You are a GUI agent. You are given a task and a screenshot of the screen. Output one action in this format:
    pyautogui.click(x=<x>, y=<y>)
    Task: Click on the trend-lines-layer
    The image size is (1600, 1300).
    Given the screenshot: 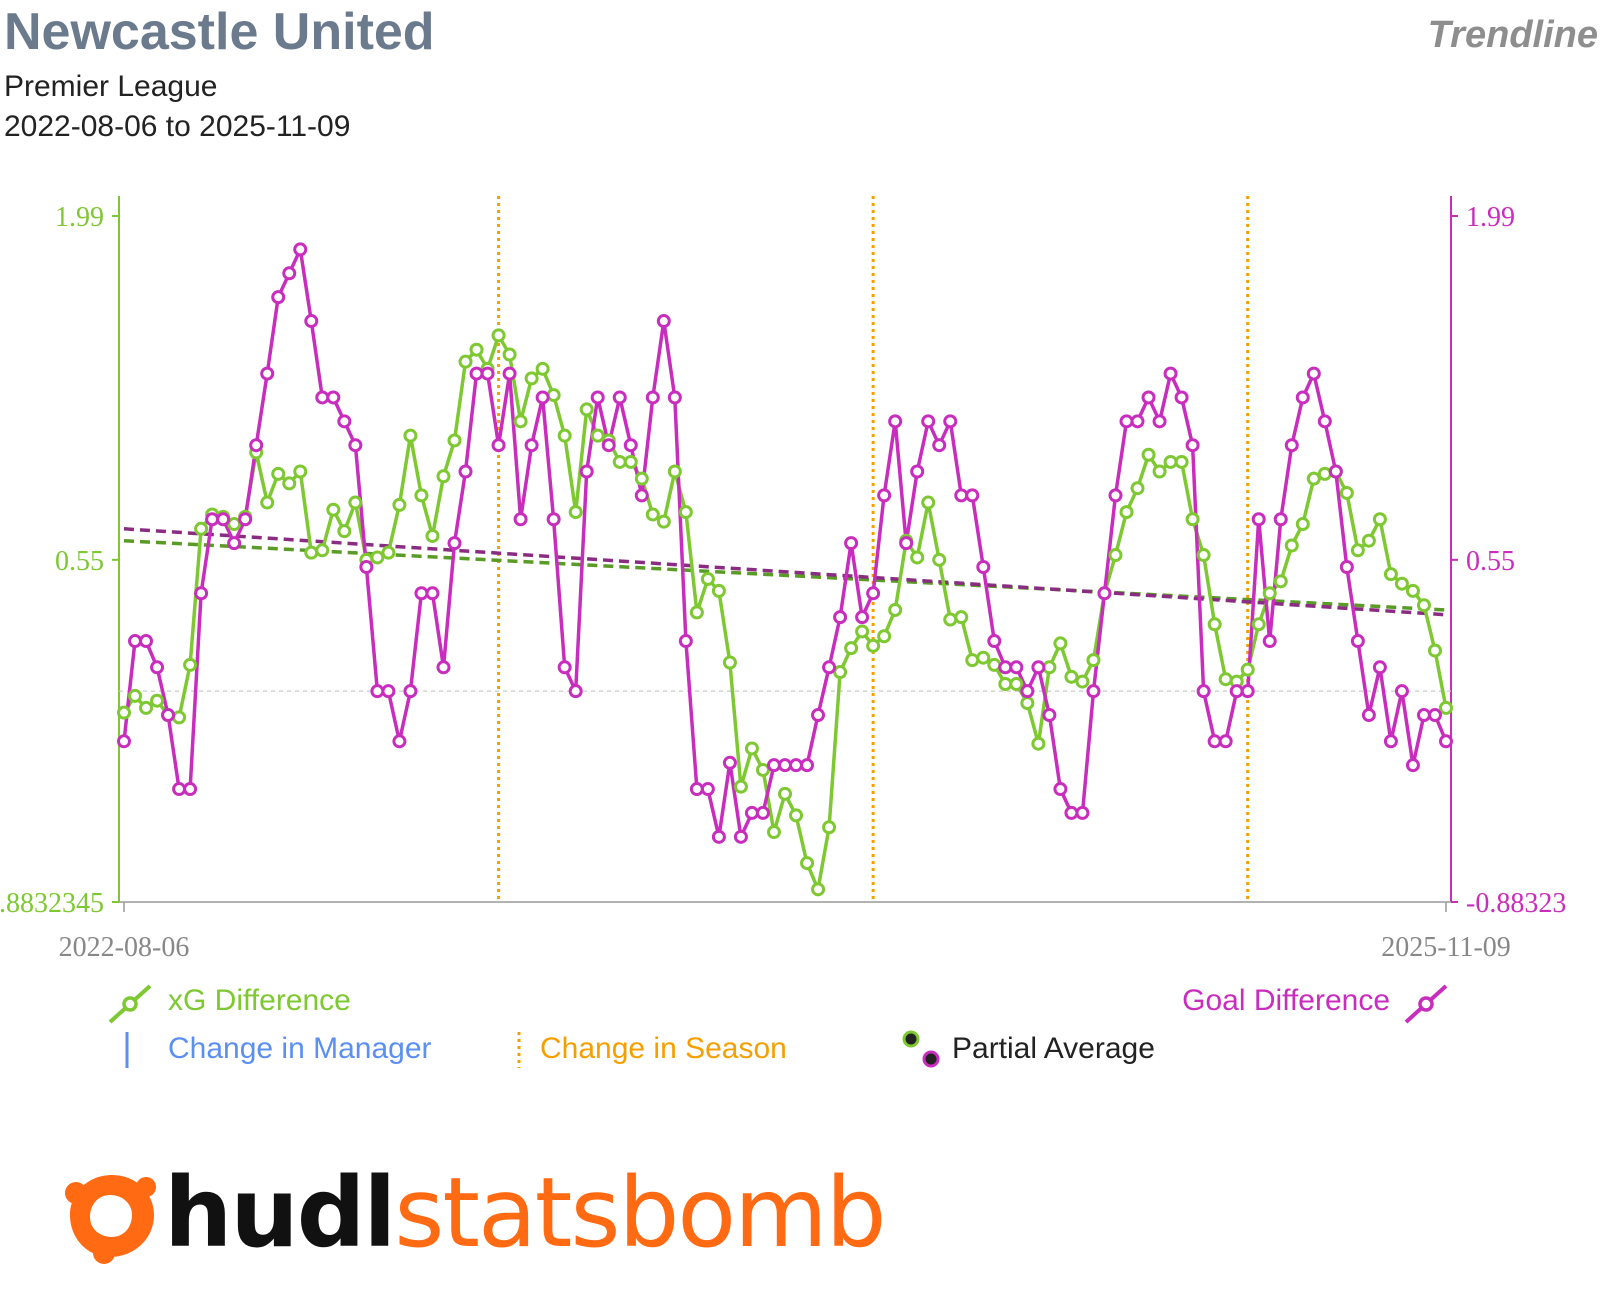 What is the action you would take?
    pyautogui.click(x=785, y=572)
    